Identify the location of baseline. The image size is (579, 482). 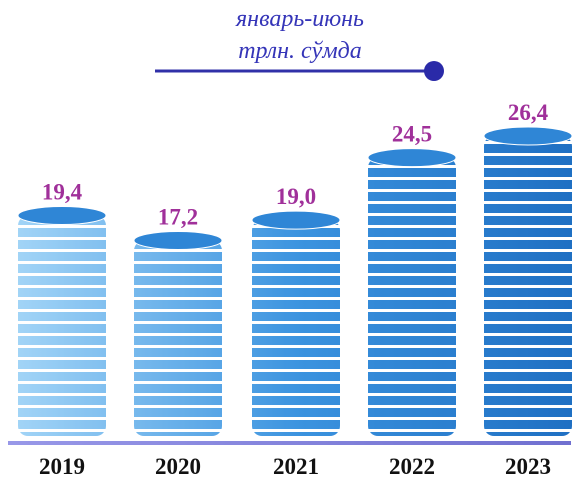
(289, 443).